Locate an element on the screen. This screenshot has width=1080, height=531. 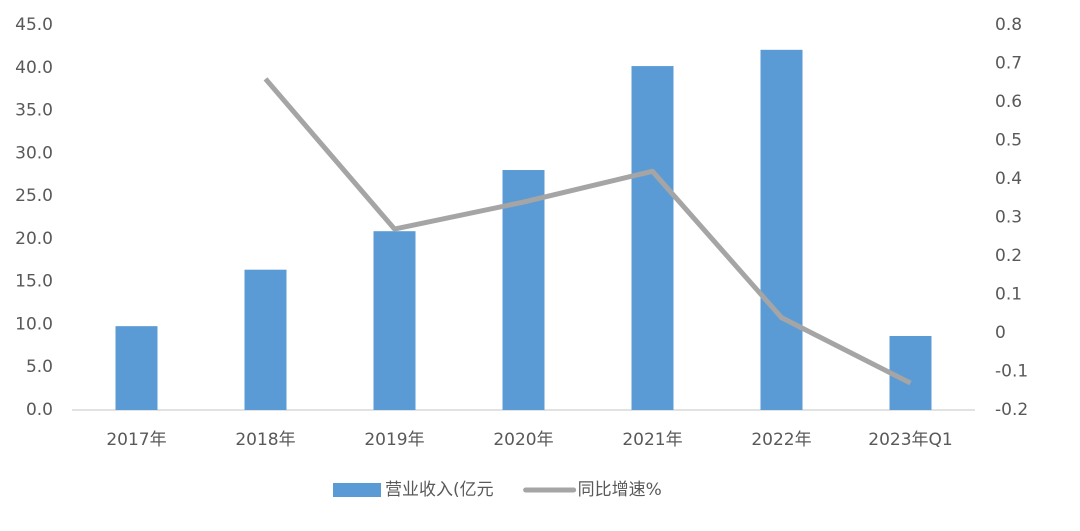
y2-tick-label: -0.2 is located at coordinates (1011, 410).